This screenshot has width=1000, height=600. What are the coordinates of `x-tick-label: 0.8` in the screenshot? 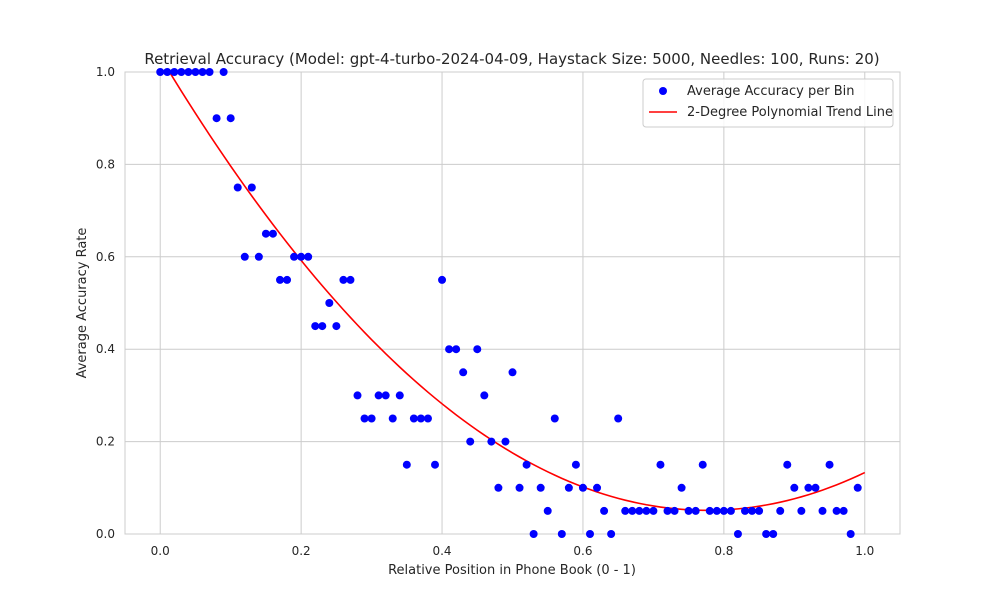 It's located at (723, 551).